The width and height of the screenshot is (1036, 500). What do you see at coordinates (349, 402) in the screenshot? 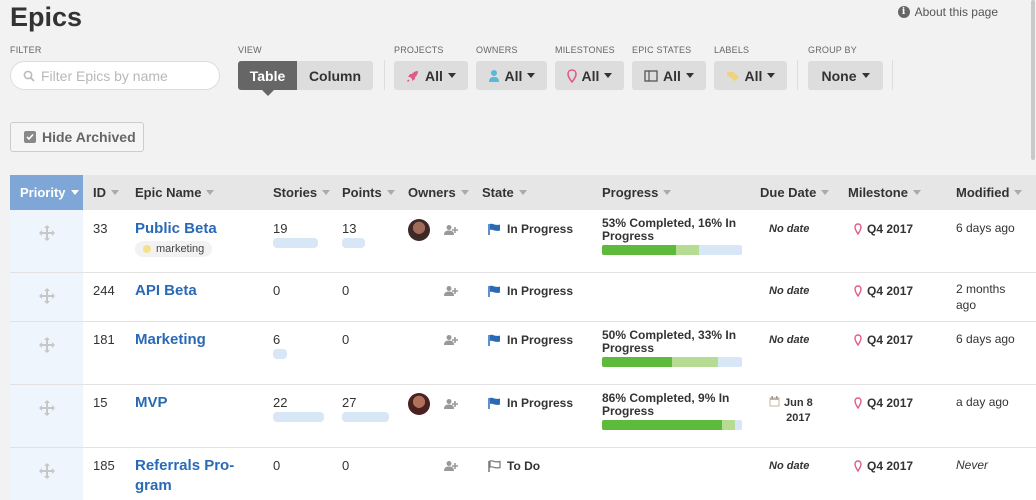
I see `points-count: 27` at bounding box center [349, 402].